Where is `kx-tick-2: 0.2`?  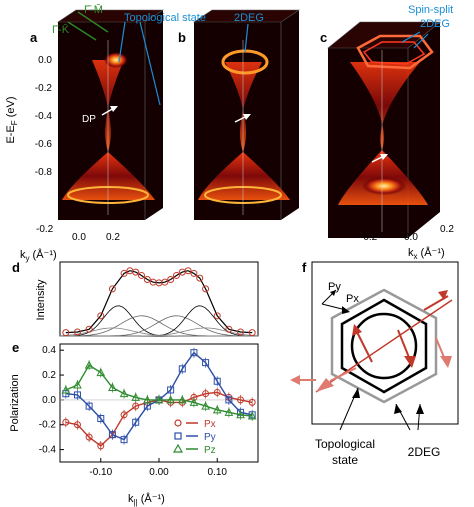
kx-tick-2: 0.2 is located at coordinates (447, 229).